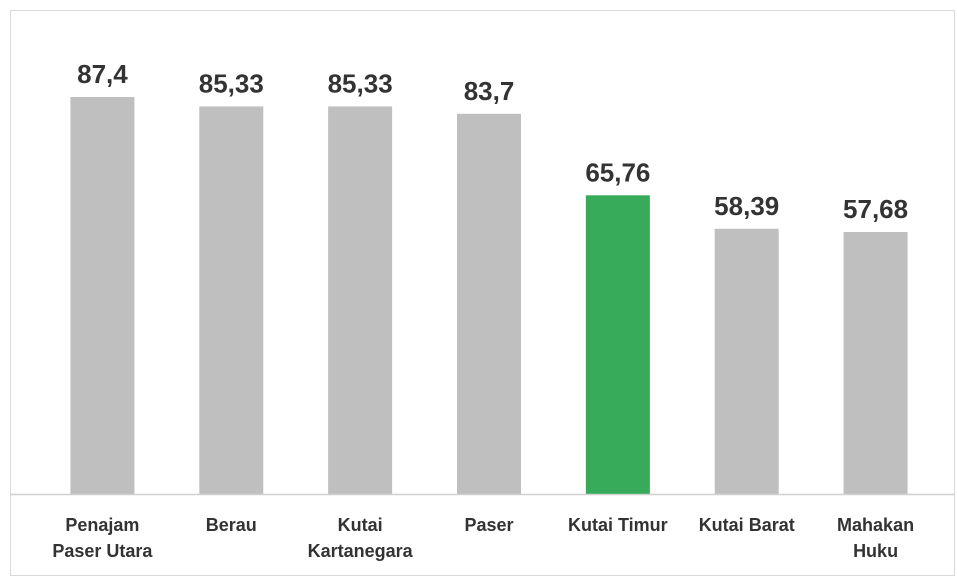 The image size is (957, 578). Describe the element at coordinates (617, 172) in the screenshot. I see `data-label: 65,76` at that location.